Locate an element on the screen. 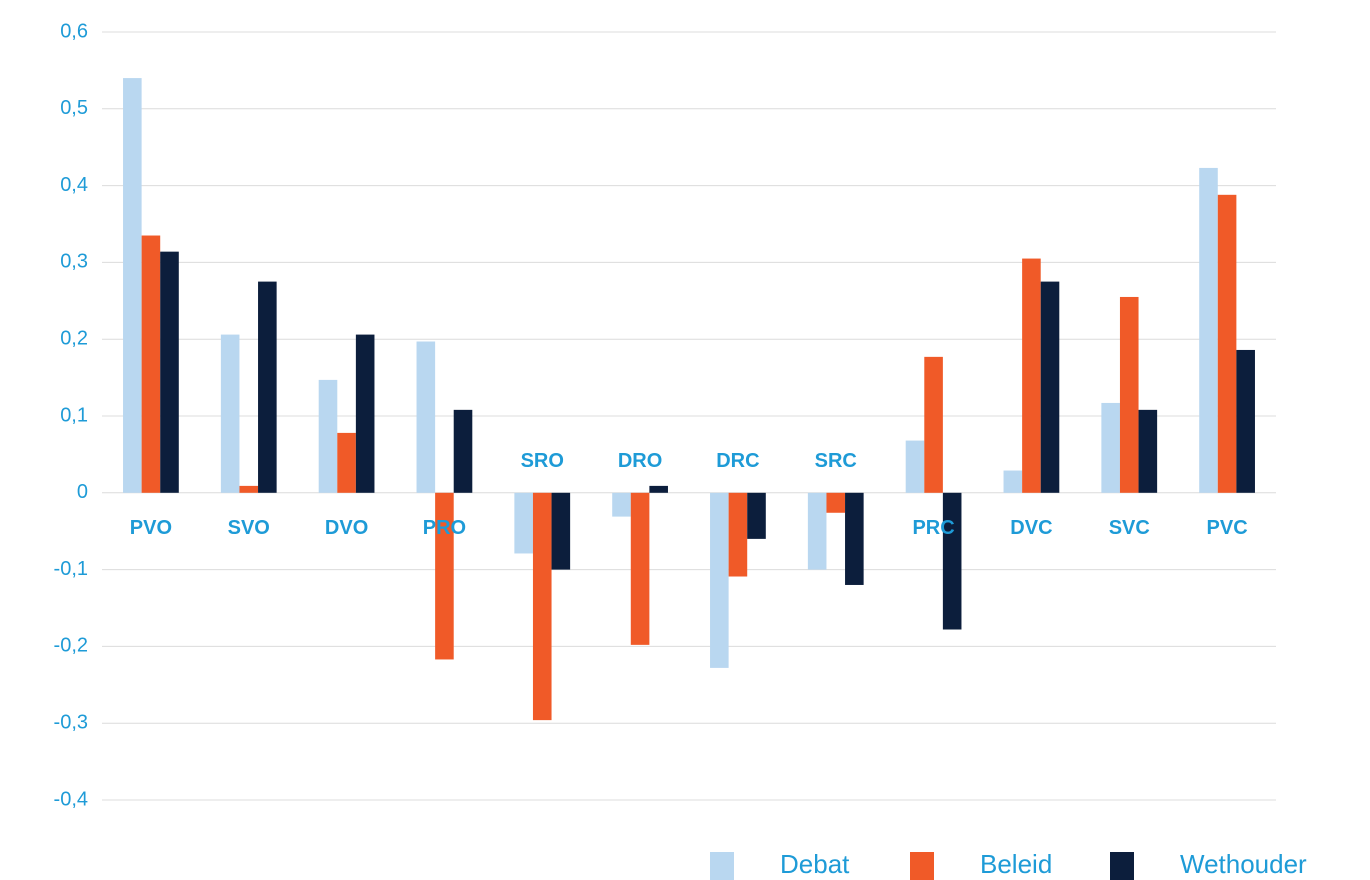 This screenshot has height=880, width=1370. y-tick-label: -0,3 is located at coordinates (71, 722).